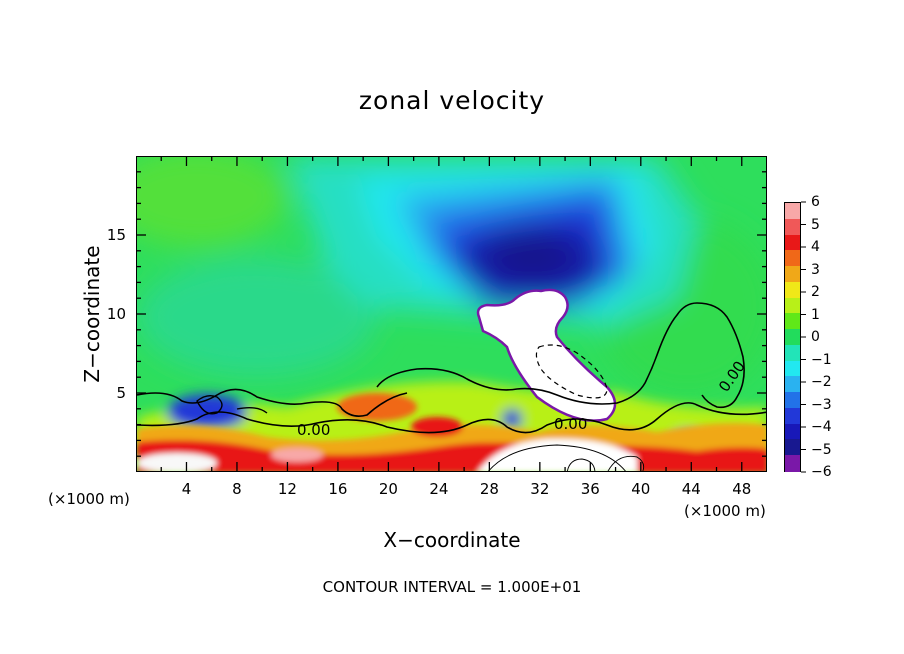  What do you see at coordinates (815, 269) in the screenshot?
I see `colorbar-label: 3` at bounding box center [815, 269].